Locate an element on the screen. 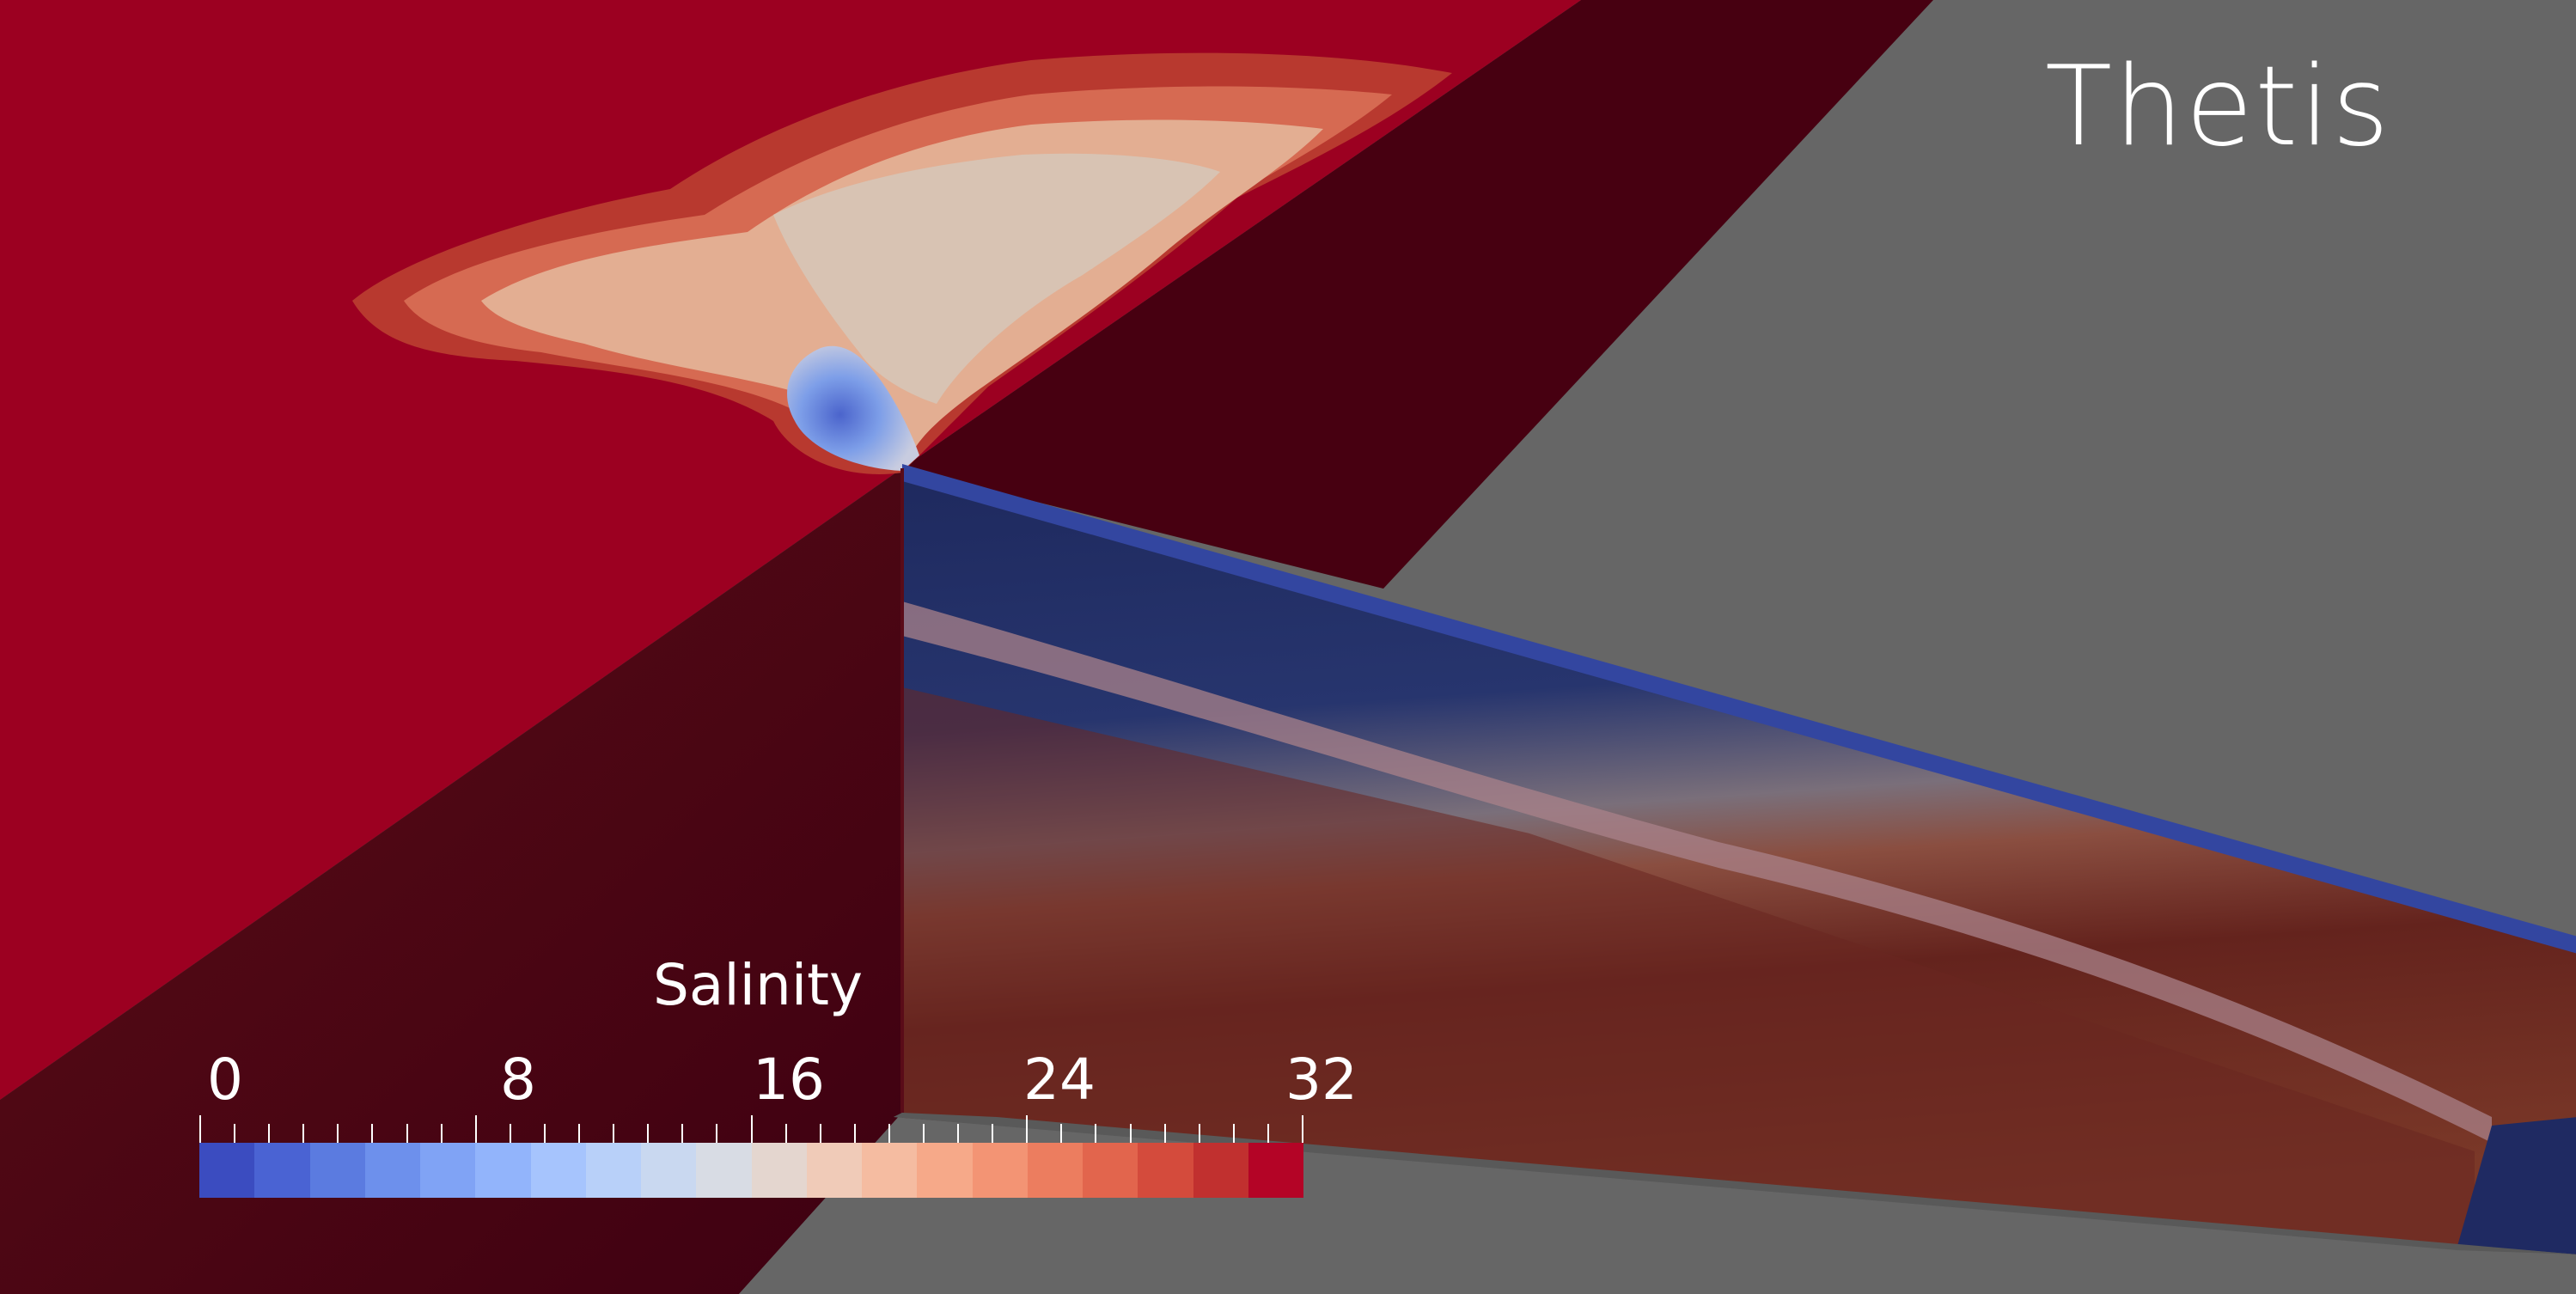 This screenshot has height=1294, width=2576. colorbar-tick-label: 0 is located at coordinates (225, 1080).